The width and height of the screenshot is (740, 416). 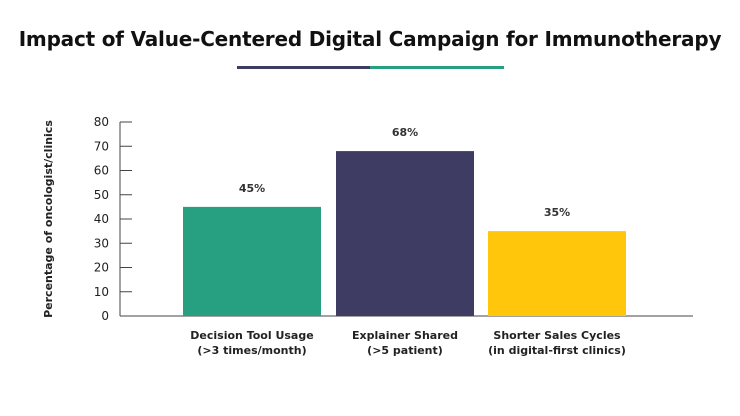 I want to click on category-label: Decision Tool Usage, so click(x=251, y=335).